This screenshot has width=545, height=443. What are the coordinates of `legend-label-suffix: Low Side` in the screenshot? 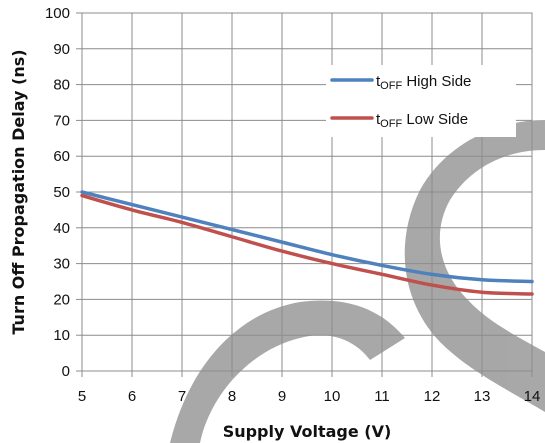 It's located at (435, 119).